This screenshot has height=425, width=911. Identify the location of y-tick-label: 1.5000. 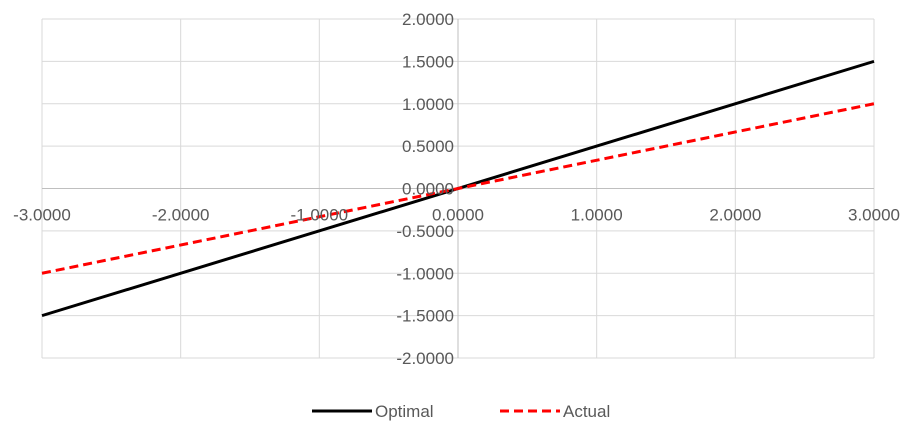
(428, 61).